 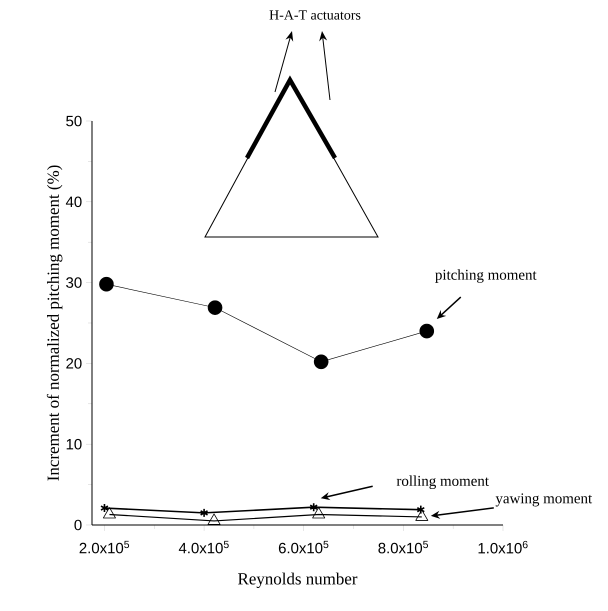 What do you see at coordinates (486, 276) in the screenshot?
I see `text: pitching moment` at bounding box center [486, 276].